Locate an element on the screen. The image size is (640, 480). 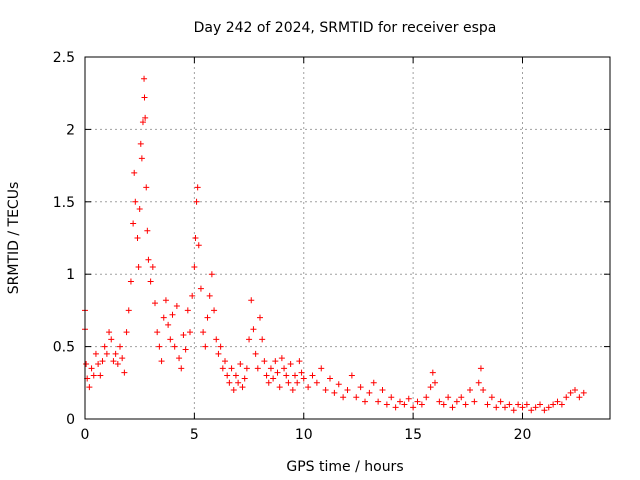
x-axis-label: GPS time / hours is located at coordinates (344, 467).